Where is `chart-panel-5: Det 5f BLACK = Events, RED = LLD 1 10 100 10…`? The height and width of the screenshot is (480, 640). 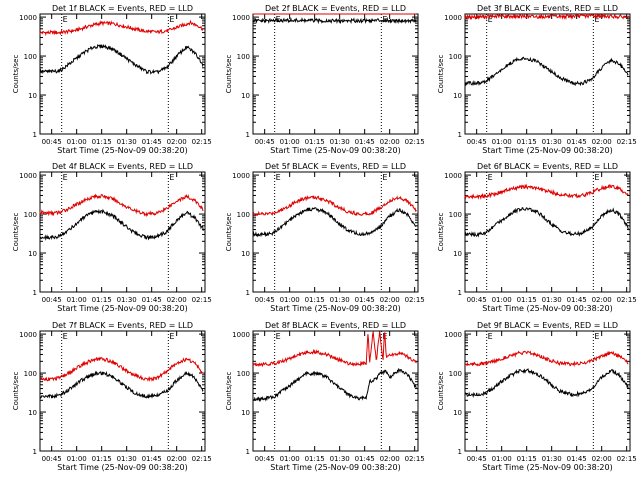
chart-panel-5: Det 5f BLACK = Events, RED = LLD 1 10 100 10… is located at coordinates (325, 237).